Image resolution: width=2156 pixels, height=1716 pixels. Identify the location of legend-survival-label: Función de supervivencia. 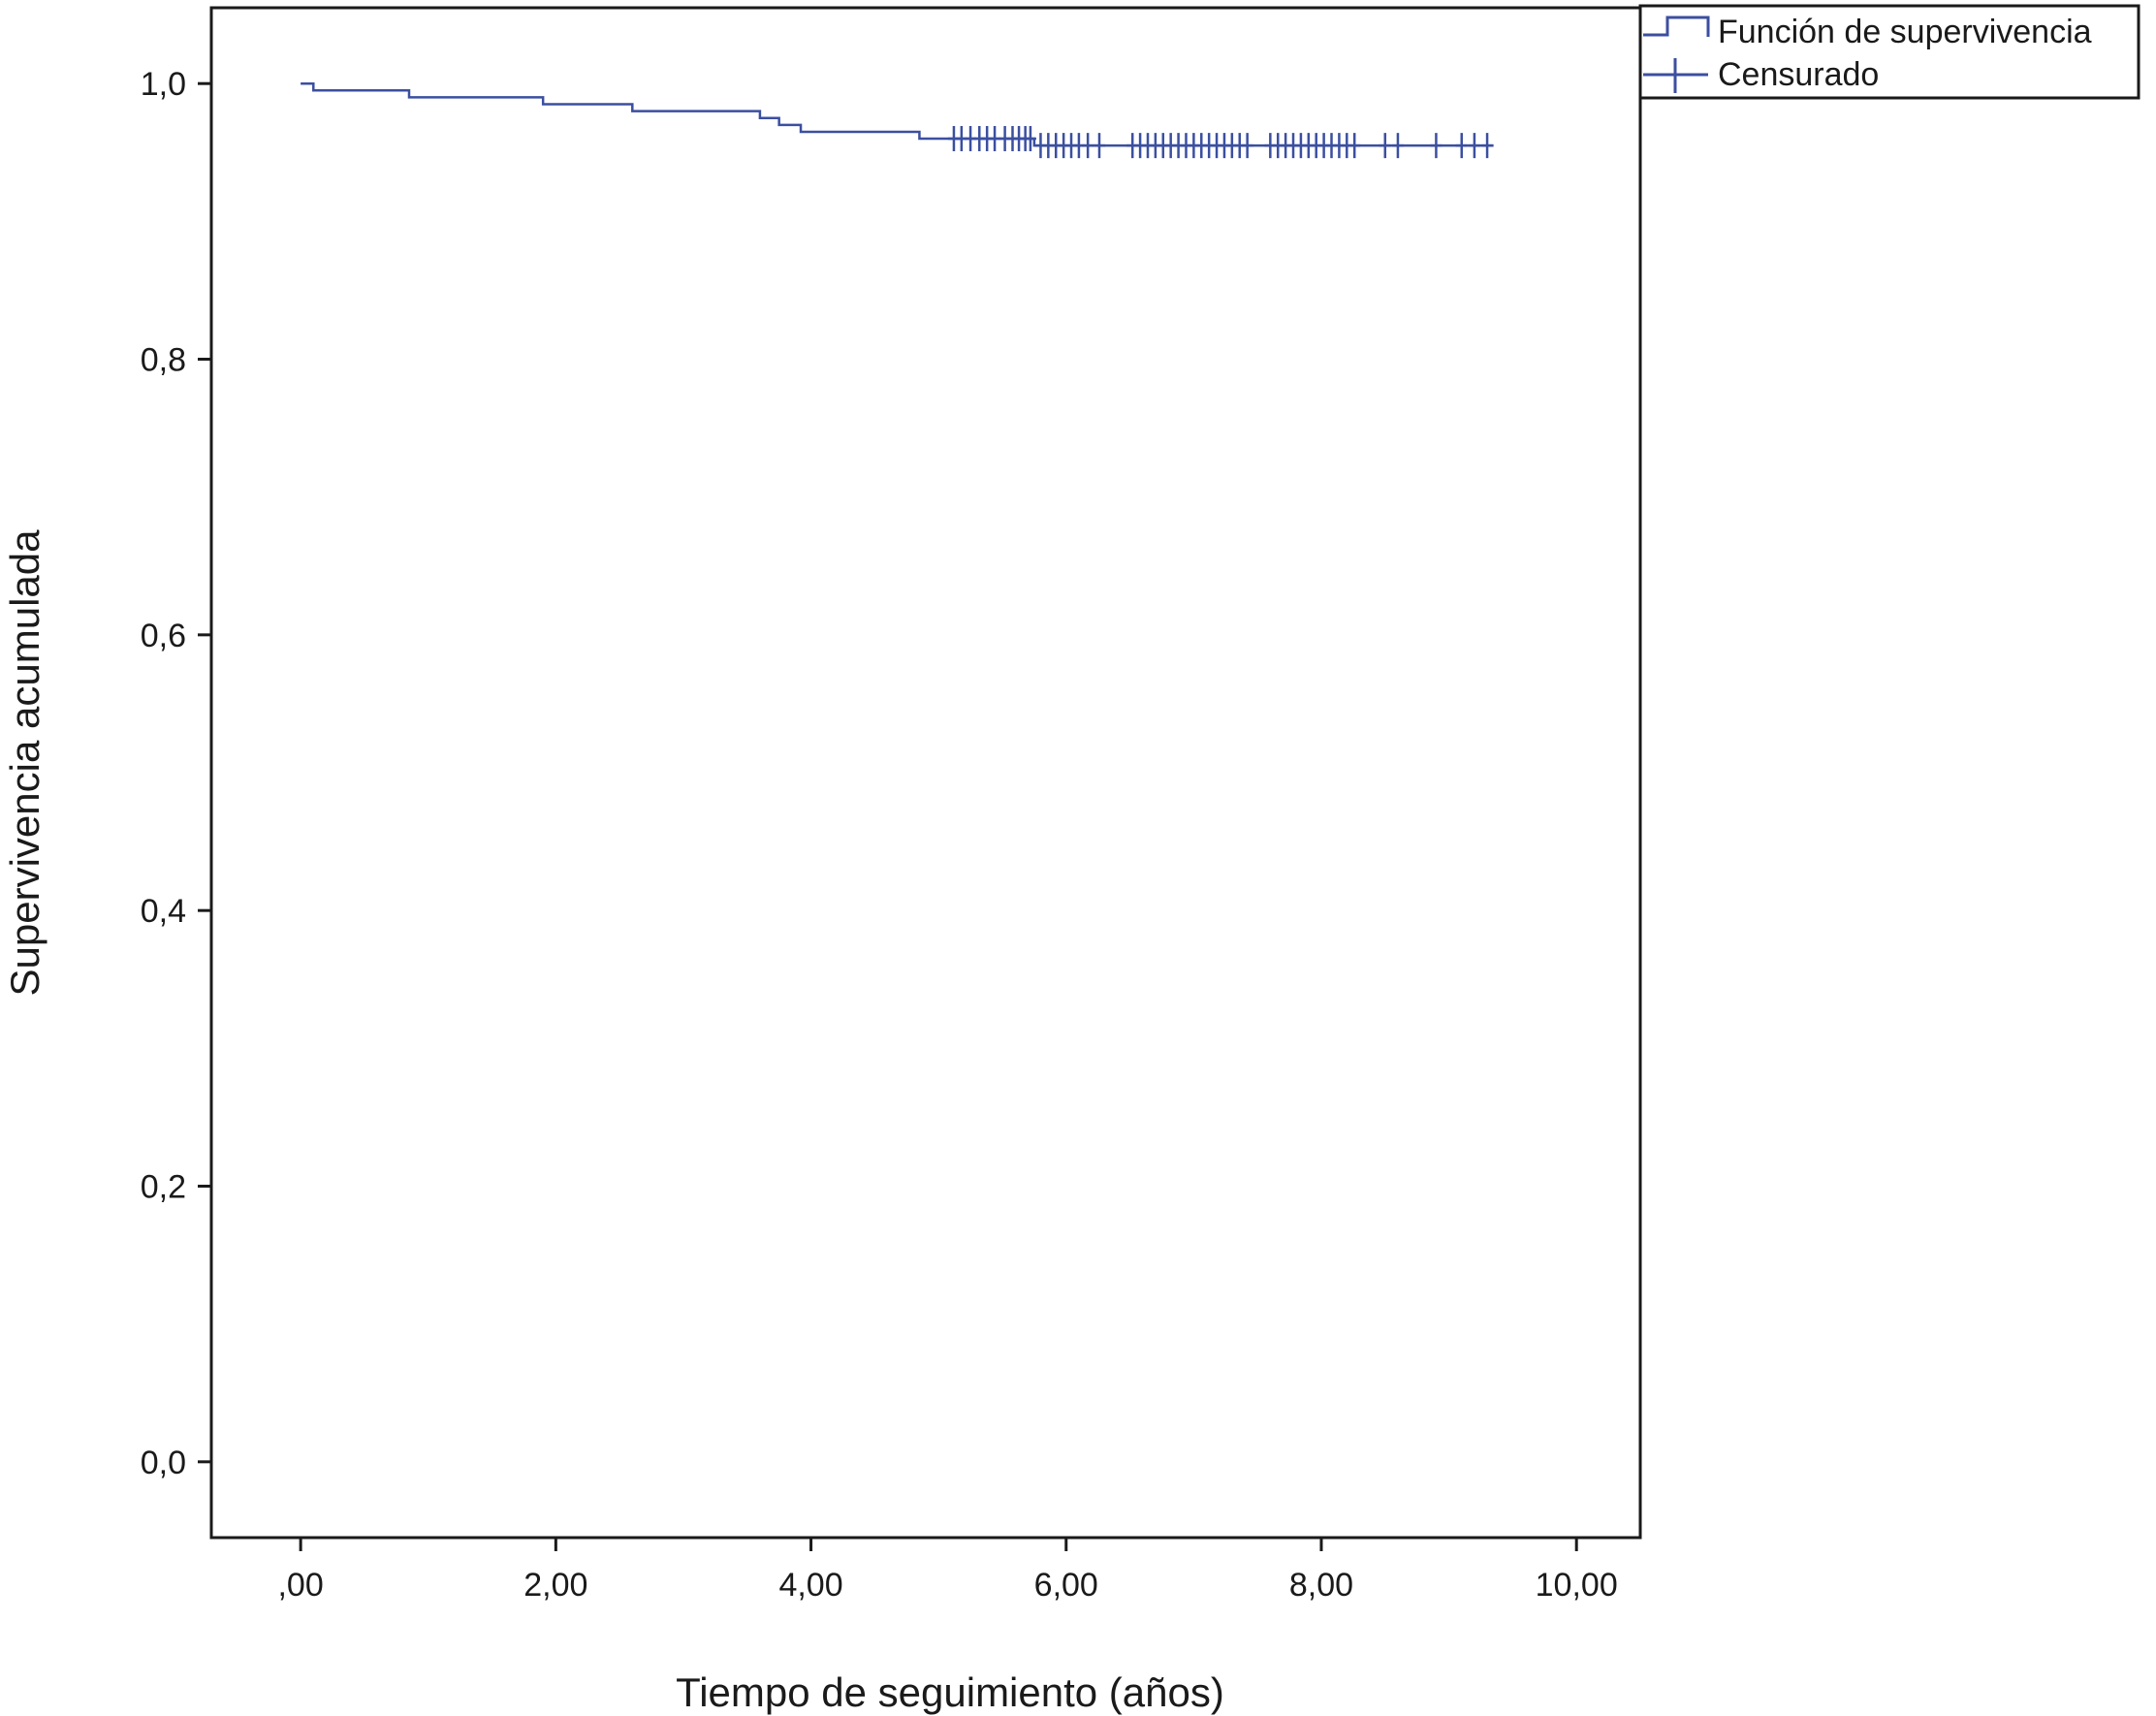
(1905, 32).